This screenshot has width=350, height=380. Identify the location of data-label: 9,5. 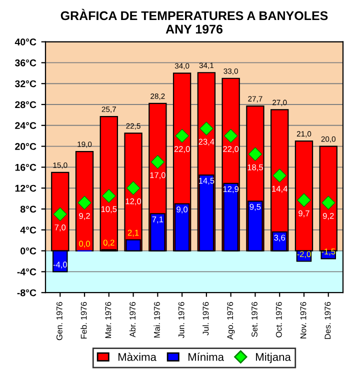
(255, 207).